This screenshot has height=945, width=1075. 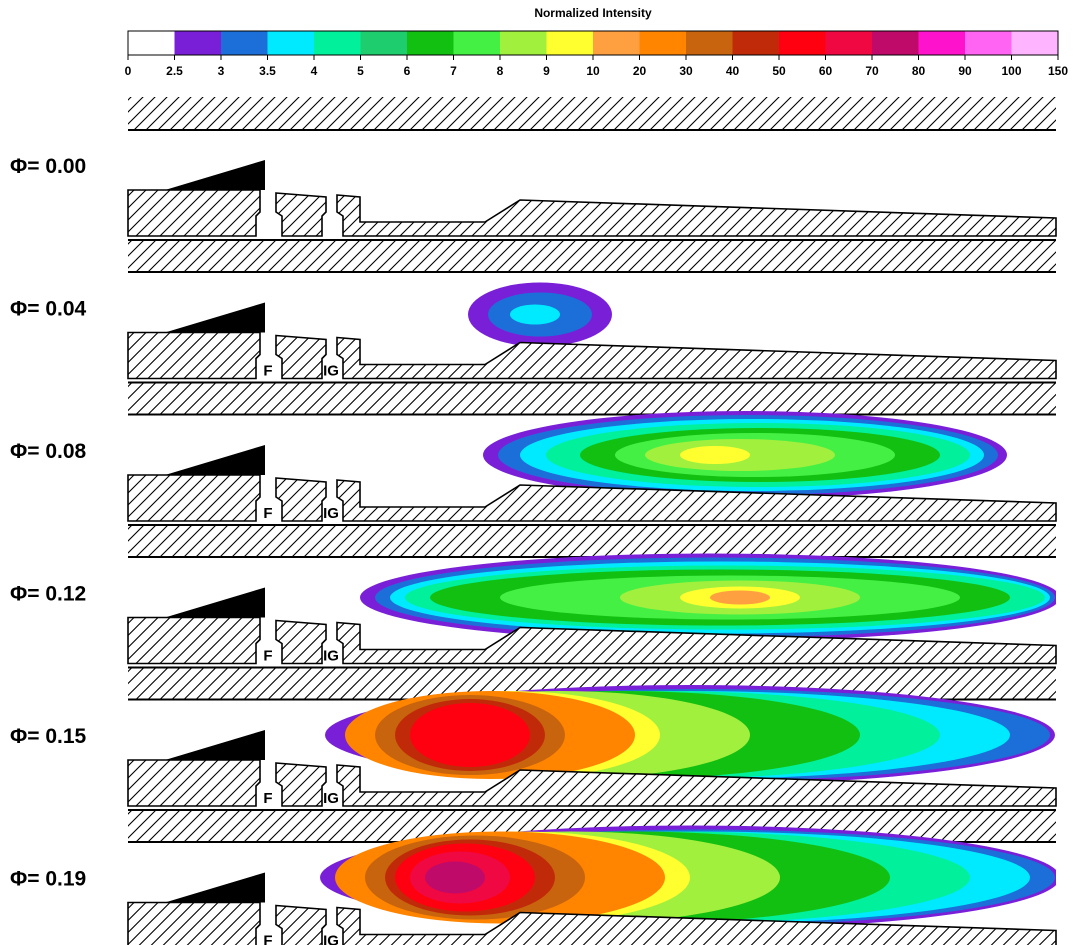 I want to click on colorbar-tick-label: 20, so click(x=640, y=71).